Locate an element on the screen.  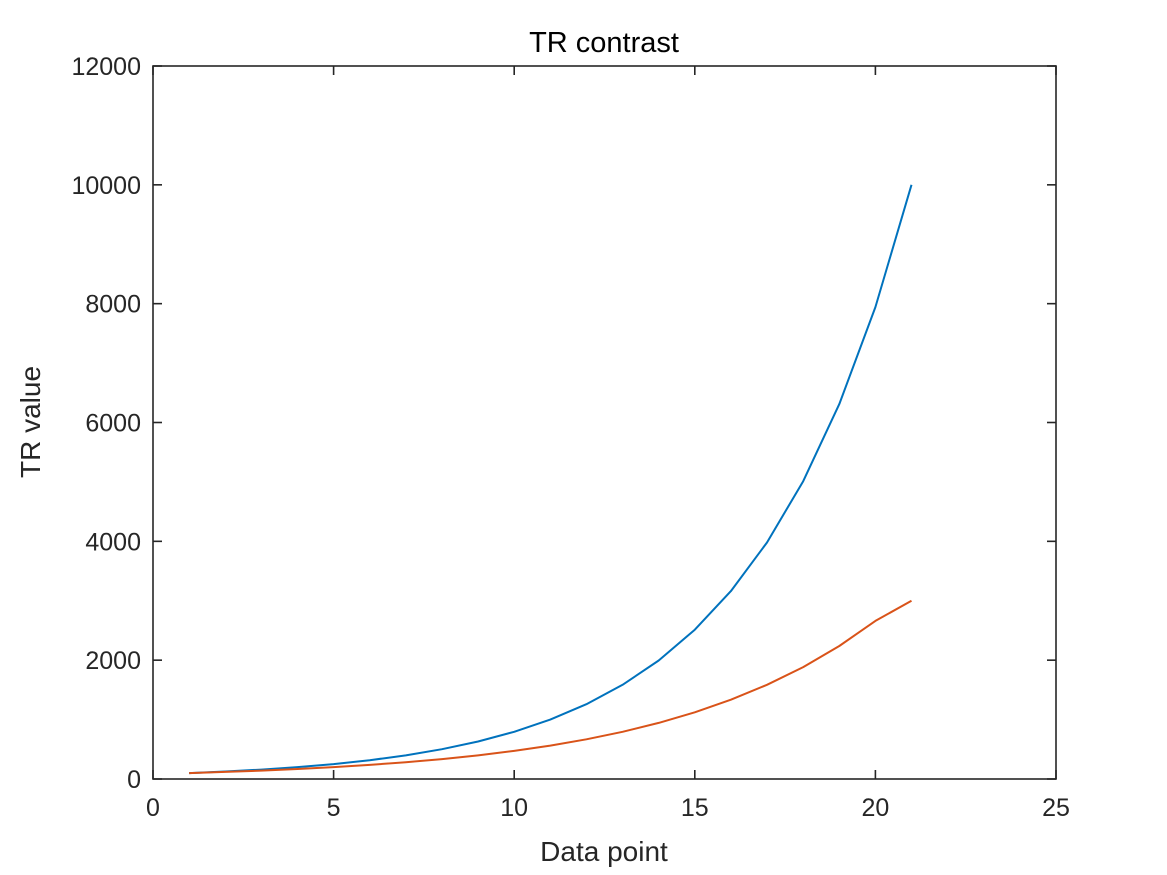
y-tick-label: 0 is located at coordinates (134, 780).